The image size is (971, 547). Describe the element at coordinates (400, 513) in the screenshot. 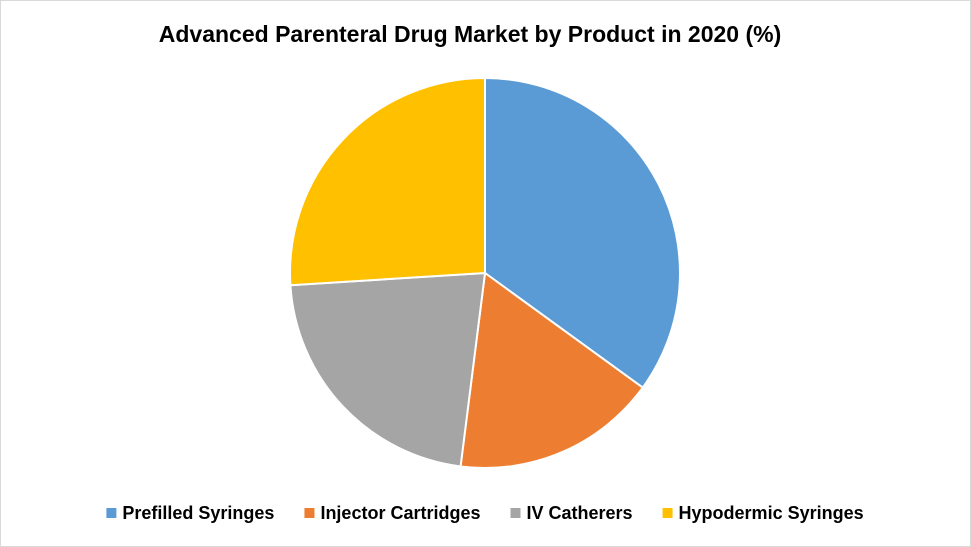

I see `legend-label: Injector Cartridges` at that location.